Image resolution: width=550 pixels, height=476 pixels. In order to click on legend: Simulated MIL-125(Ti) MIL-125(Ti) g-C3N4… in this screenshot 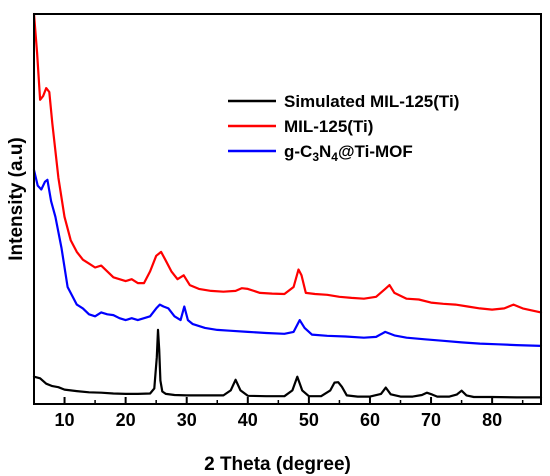, I will do `click(343, 128)`.